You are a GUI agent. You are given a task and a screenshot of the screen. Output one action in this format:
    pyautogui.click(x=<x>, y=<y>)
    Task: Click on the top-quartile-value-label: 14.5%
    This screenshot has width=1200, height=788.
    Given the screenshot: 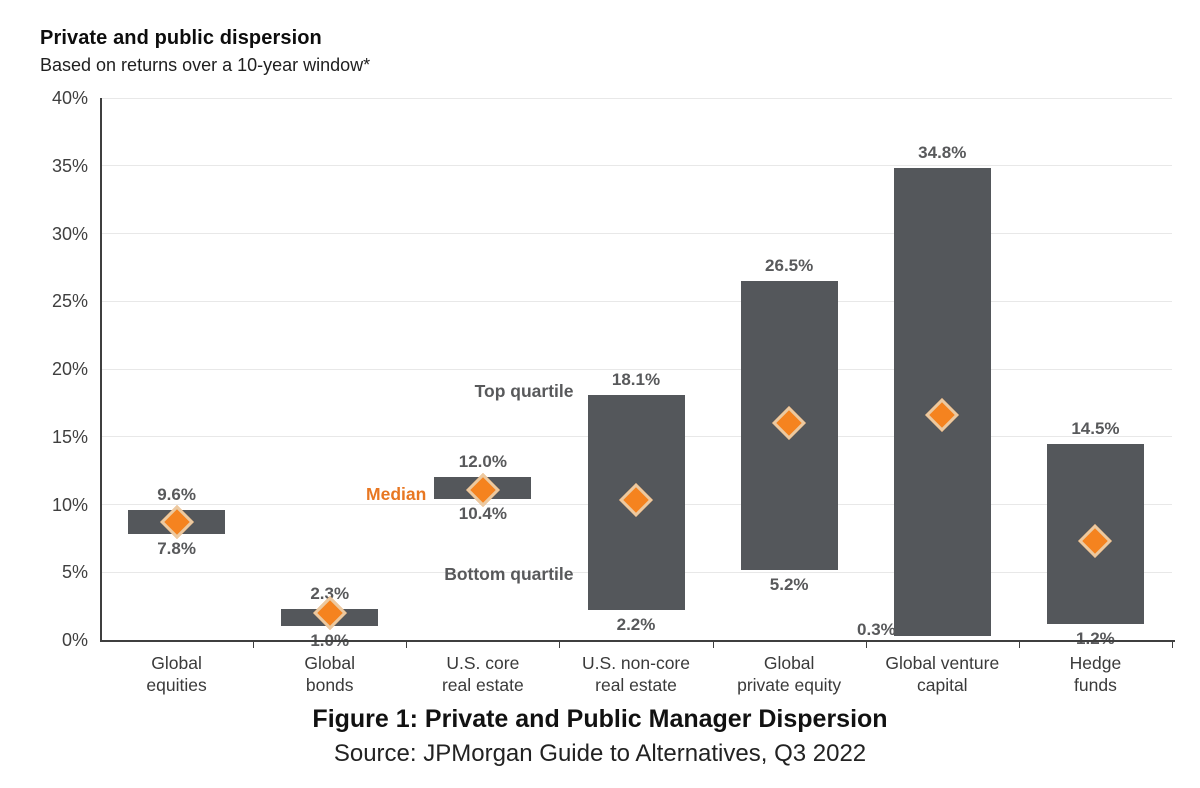 What is the action you would take?
    pyautogui.click(x=1095, y=428)
    